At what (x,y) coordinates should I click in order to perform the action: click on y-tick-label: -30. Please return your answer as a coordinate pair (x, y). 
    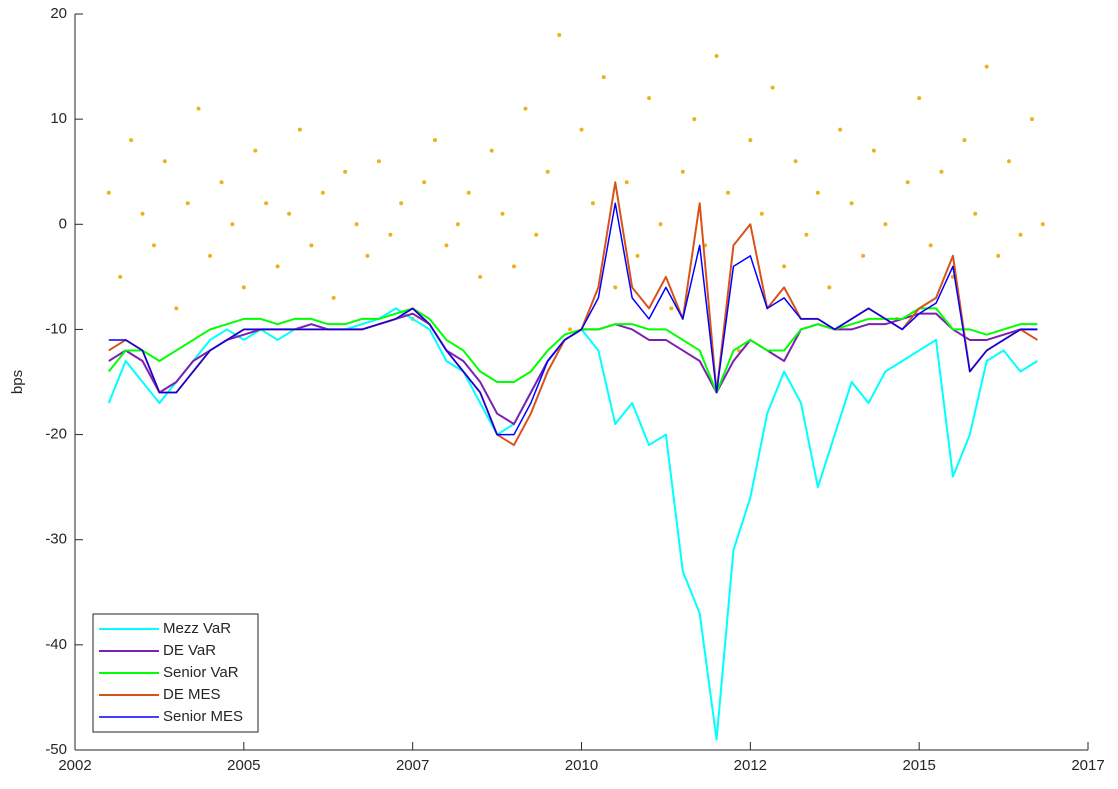
    Looking at the image, I should click on (56, 539).